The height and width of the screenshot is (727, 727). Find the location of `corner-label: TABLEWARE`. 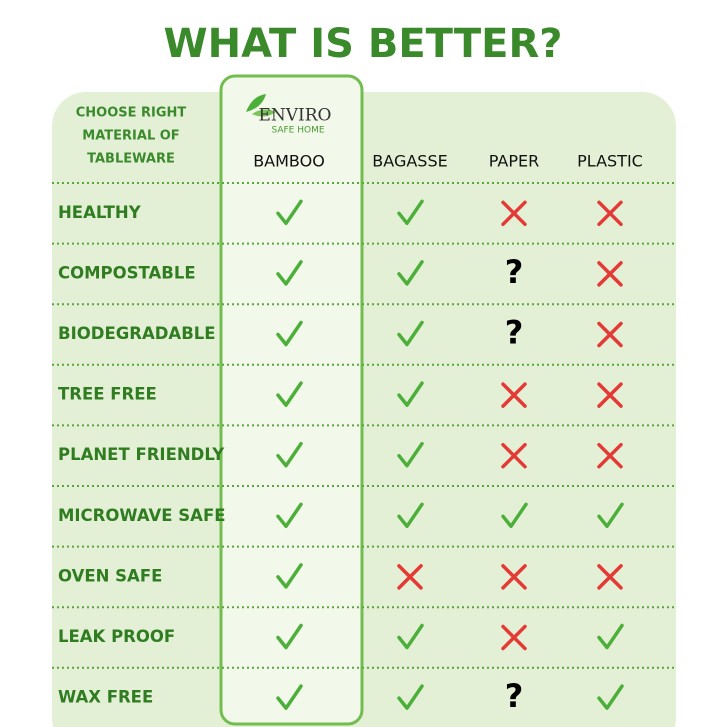

corner-label: TABLEWARE is located at coordinates (131, 159).